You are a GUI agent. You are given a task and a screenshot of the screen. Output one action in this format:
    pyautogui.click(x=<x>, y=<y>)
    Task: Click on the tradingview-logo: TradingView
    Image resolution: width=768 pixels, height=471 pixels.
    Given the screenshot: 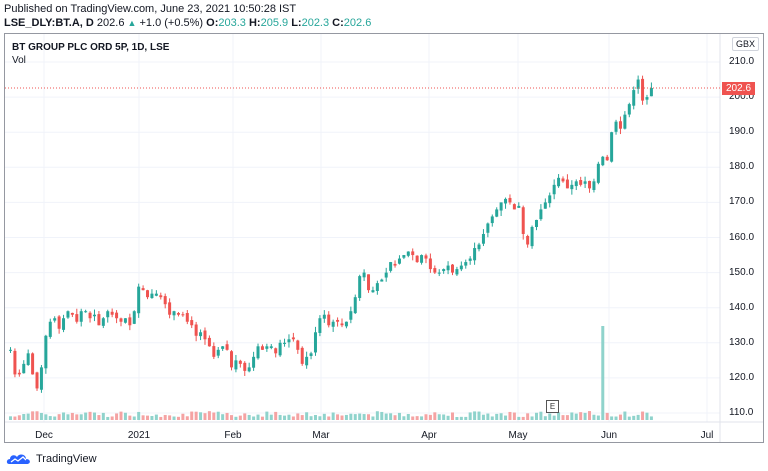 What is the action you would take?
    pyautogui.click(x=51, y=459)
    